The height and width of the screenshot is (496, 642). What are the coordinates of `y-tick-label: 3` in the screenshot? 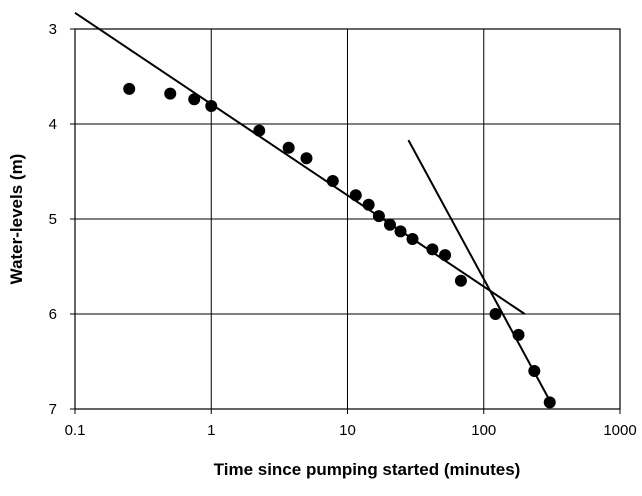 It's located at (53, 29).